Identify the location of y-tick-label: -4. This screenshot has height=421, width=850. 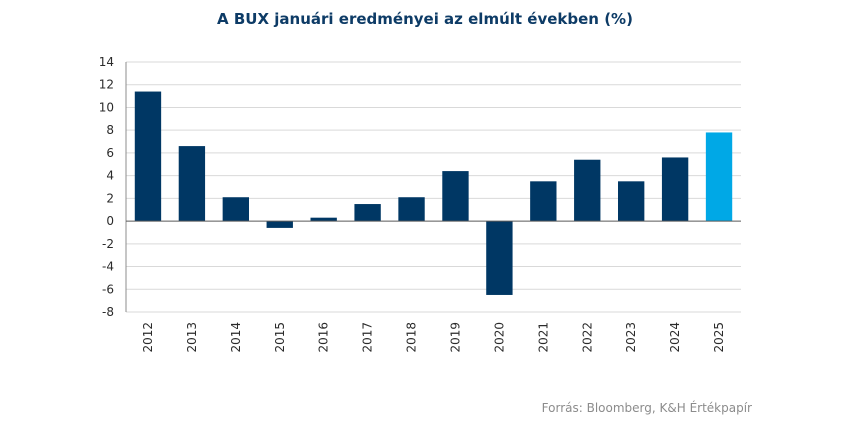
(108, 267).